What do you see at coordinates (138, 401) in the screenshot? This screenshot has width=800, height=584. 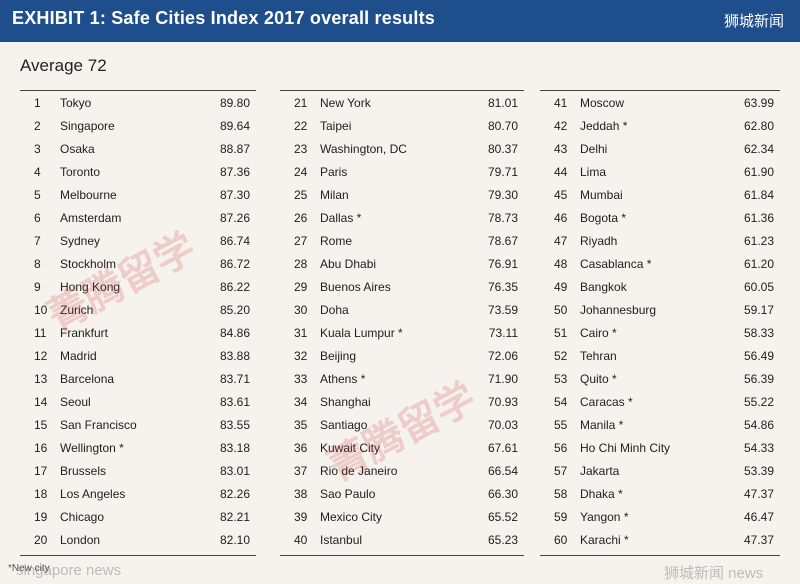 I see `ranking-row: 14 Seoul 83.61` at bounding box center [138, 401].